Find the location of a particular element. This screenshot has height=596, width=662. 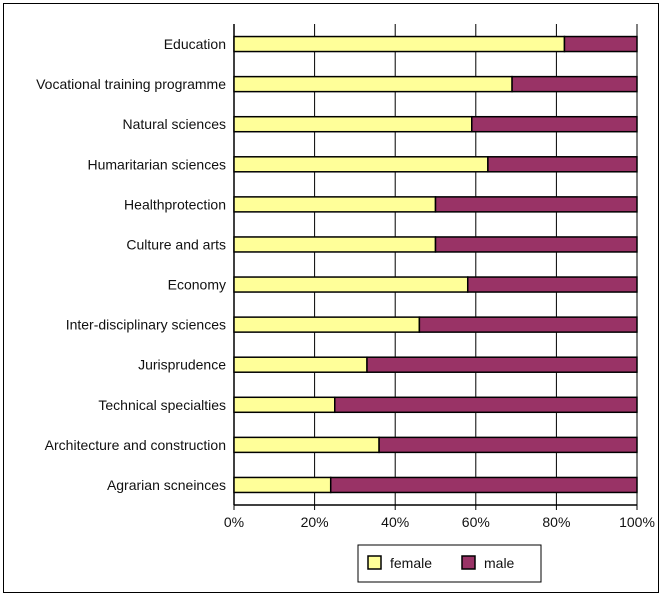

legend-label-male: male is located at coordinates (499, 563).